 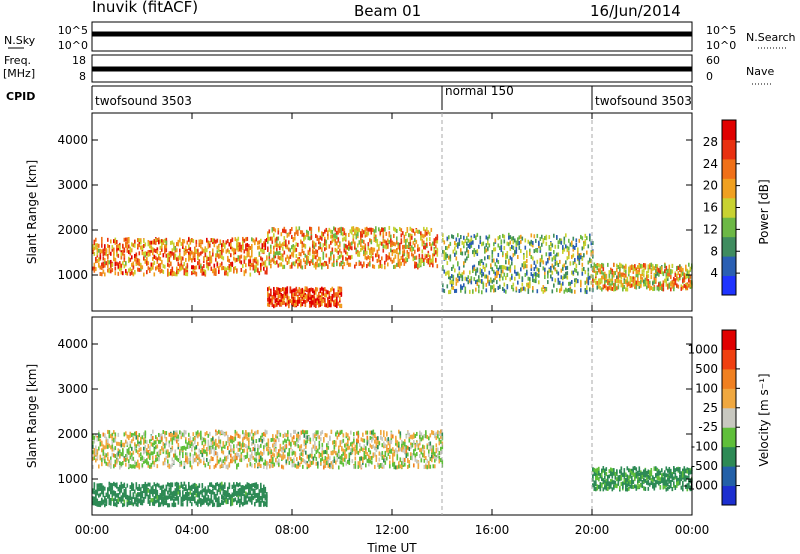 What do you see at coordinates (760, 71) in the screenshot?
I see `nave-label: Nave` at bounding box center [760, 71].